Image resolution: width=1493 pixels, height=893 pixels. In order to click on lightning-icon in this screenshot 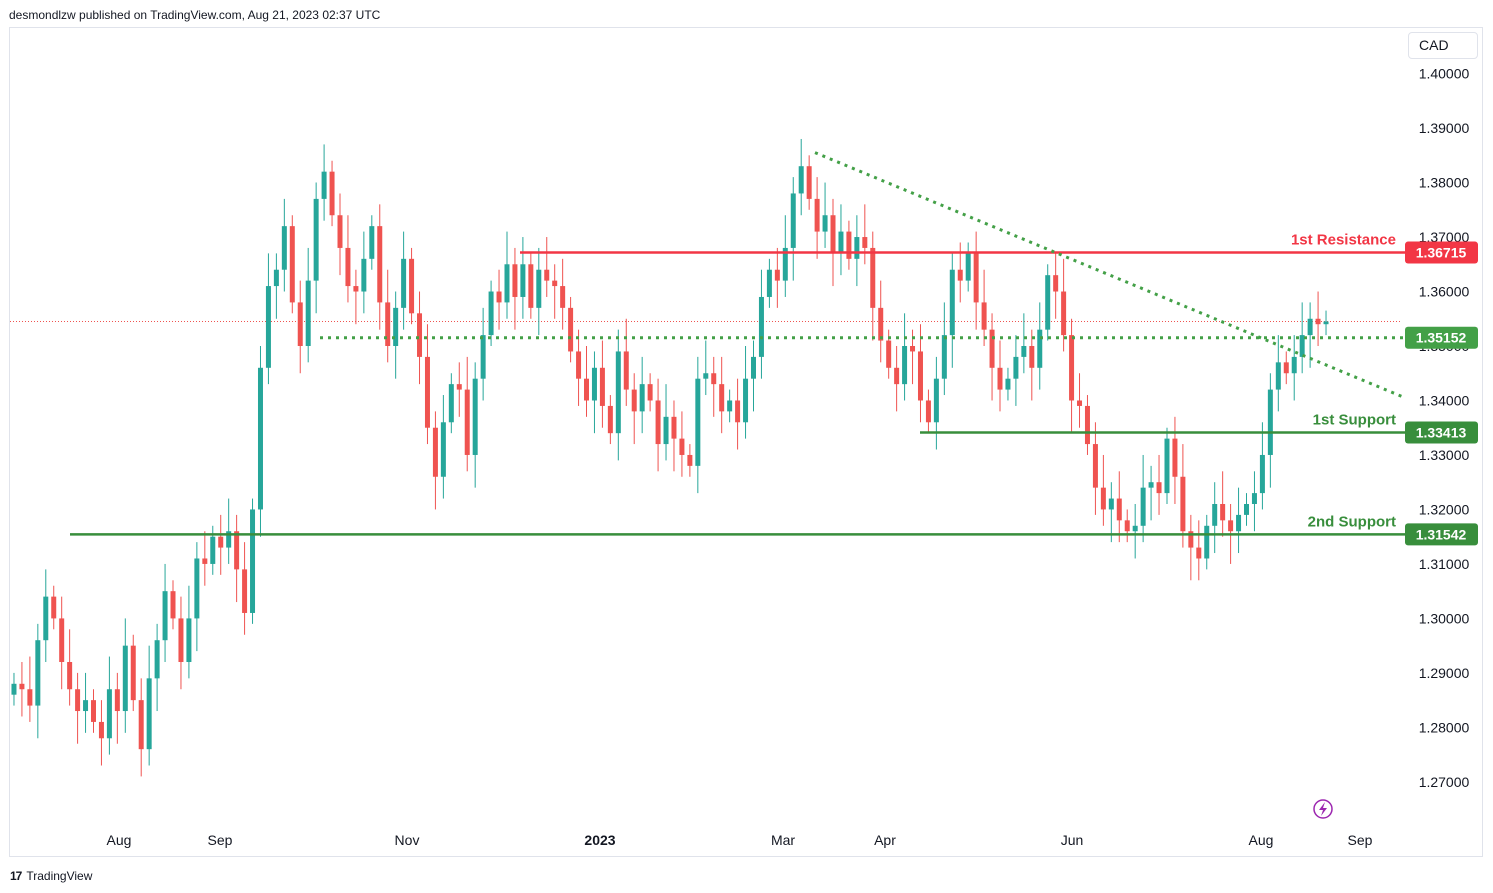, I will do `click(1323, 809)`.